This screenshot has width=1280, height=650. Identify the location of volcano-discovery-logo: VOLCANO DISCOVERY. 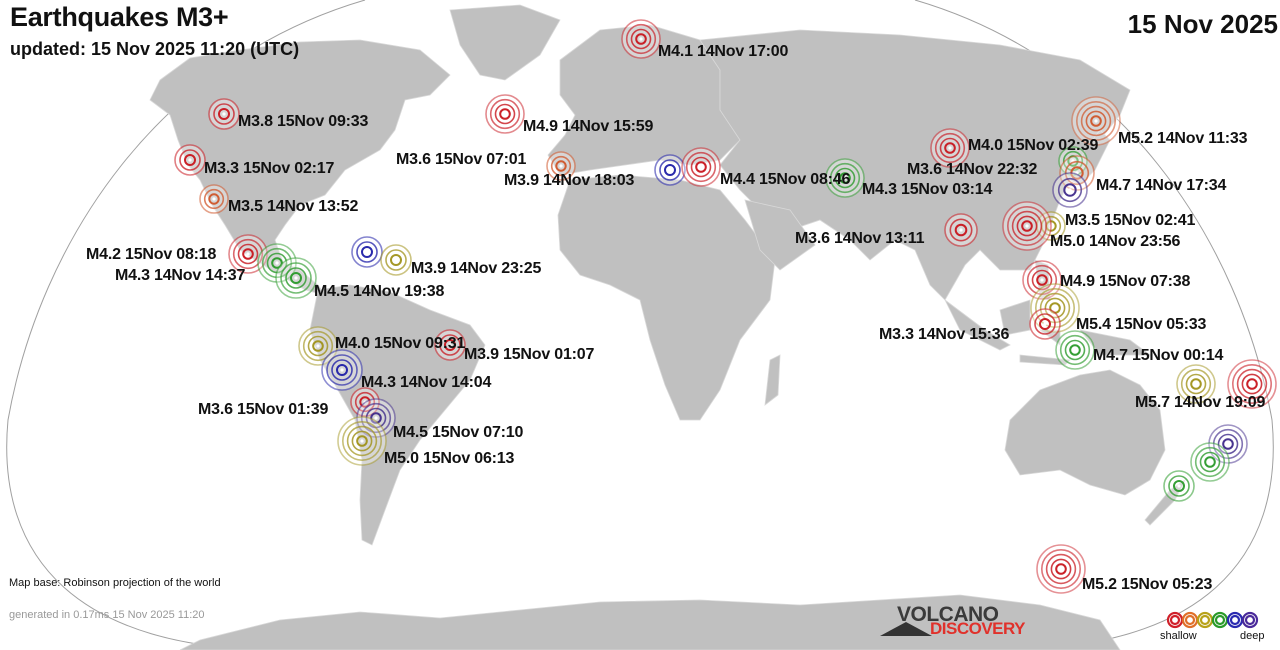
(960, 621).